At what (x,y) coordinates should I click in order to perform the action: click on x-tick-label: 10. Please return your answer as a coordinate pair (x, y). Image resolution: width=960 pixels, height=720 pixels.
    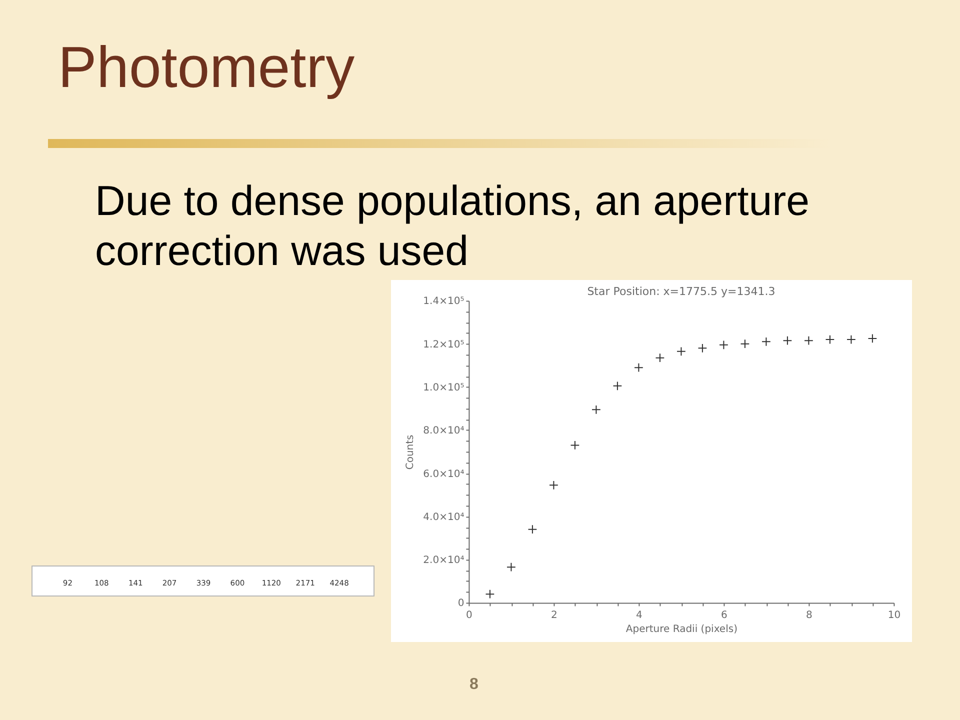
    Looking at the image, I should click on (894, 616).